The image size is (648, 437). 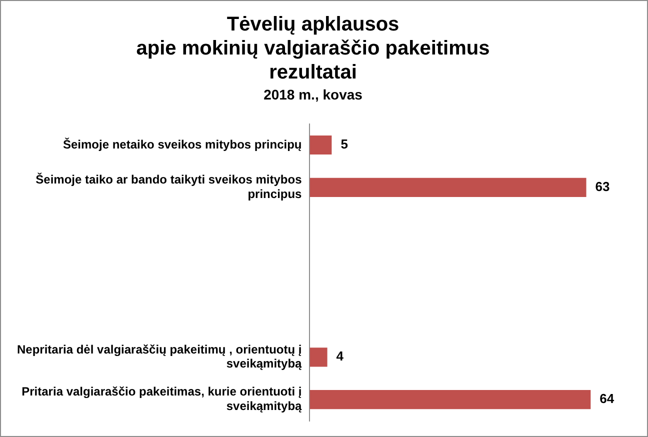 I want to click on y-tick-label: Šeimoje netaiko sveikos mitybos principų, so click(x=182, y=144).